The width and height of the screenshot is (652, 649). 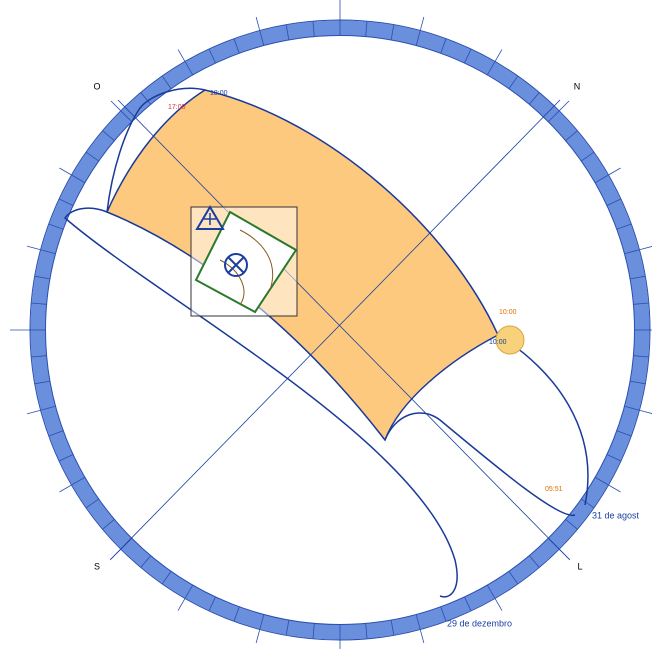 What do you see at coordinates (219, 93) in the screenshot?
I see `time-label: 18:00` at bounding box center [219, 93].